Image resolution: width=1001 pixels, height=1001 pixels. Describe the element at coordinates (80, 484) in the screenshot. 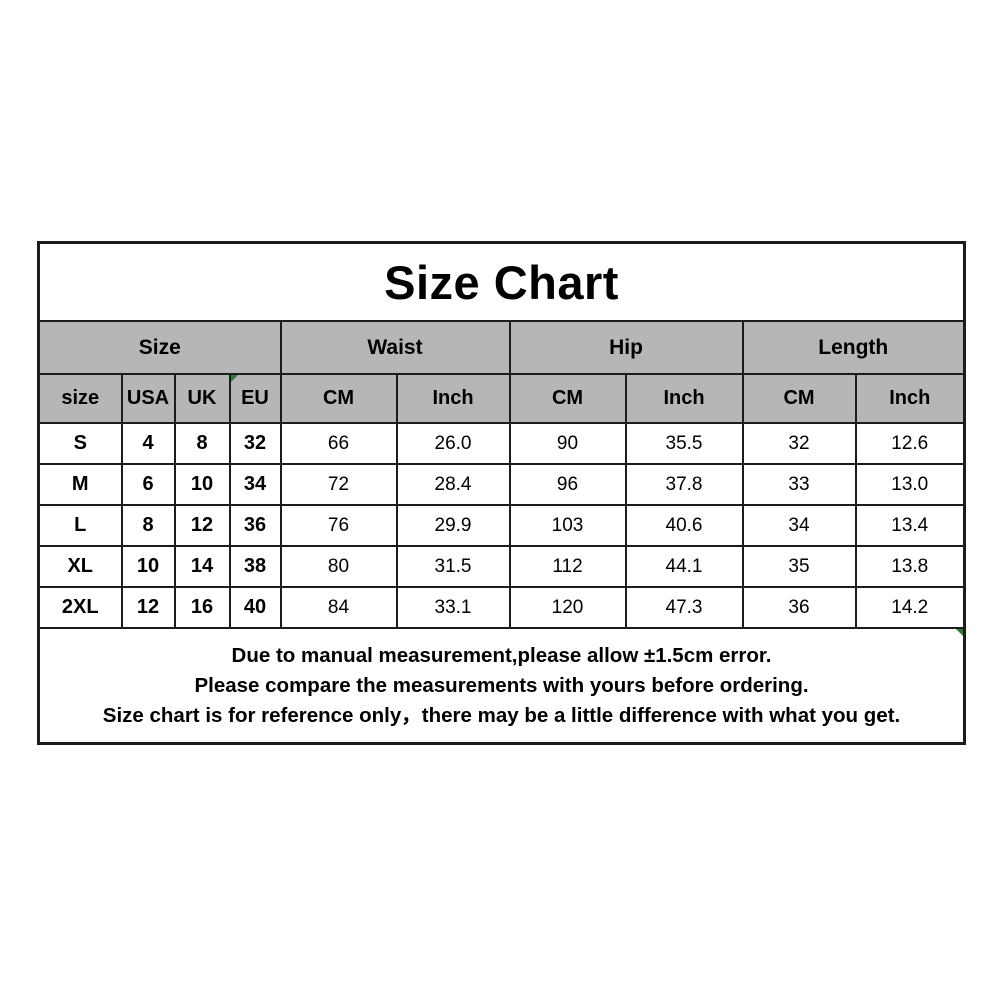

I see `cell-size: M` at that location.